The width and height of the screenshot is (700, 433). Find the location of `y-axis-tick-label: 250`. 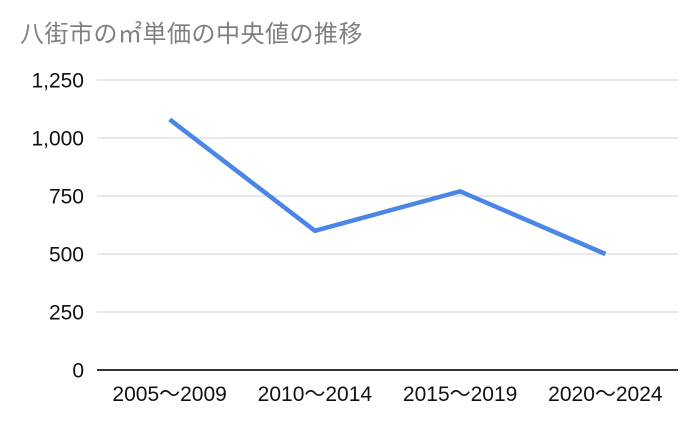

y-axis-tick-label: 250 is located at coordinates (66, 313).